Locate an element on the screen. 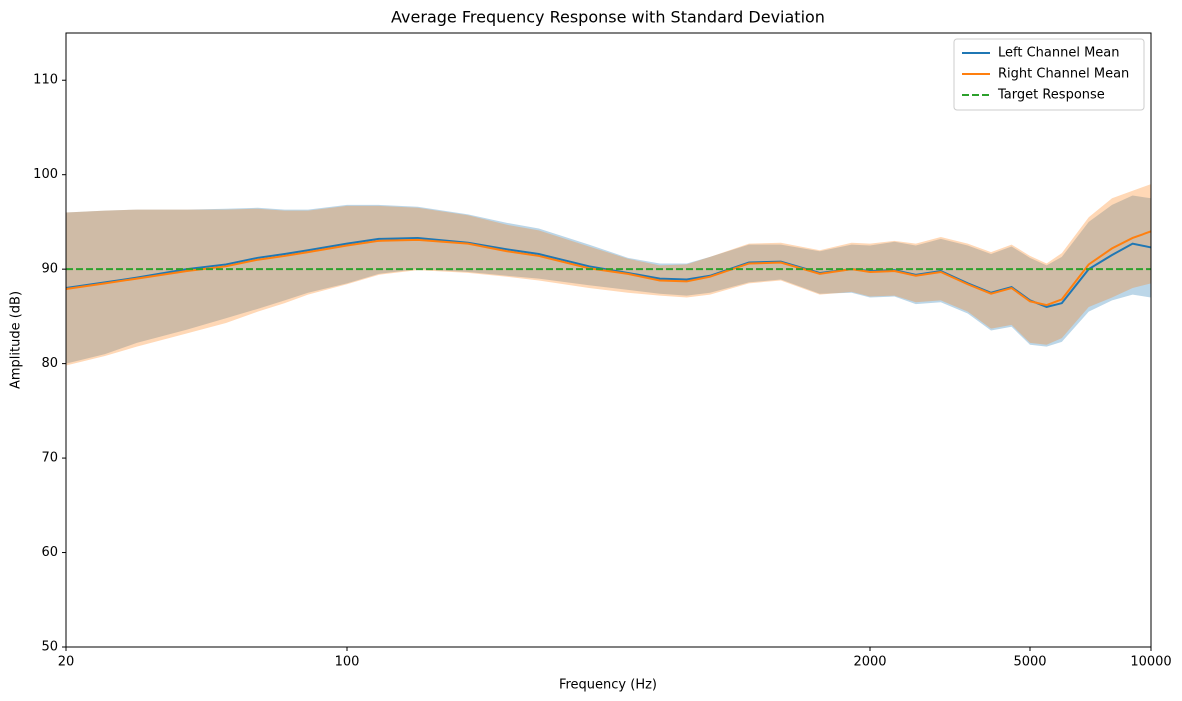 This screenshot has height=701, width=1182. legend-label: Left Channel Mean is located at coordinates (1059, 53).